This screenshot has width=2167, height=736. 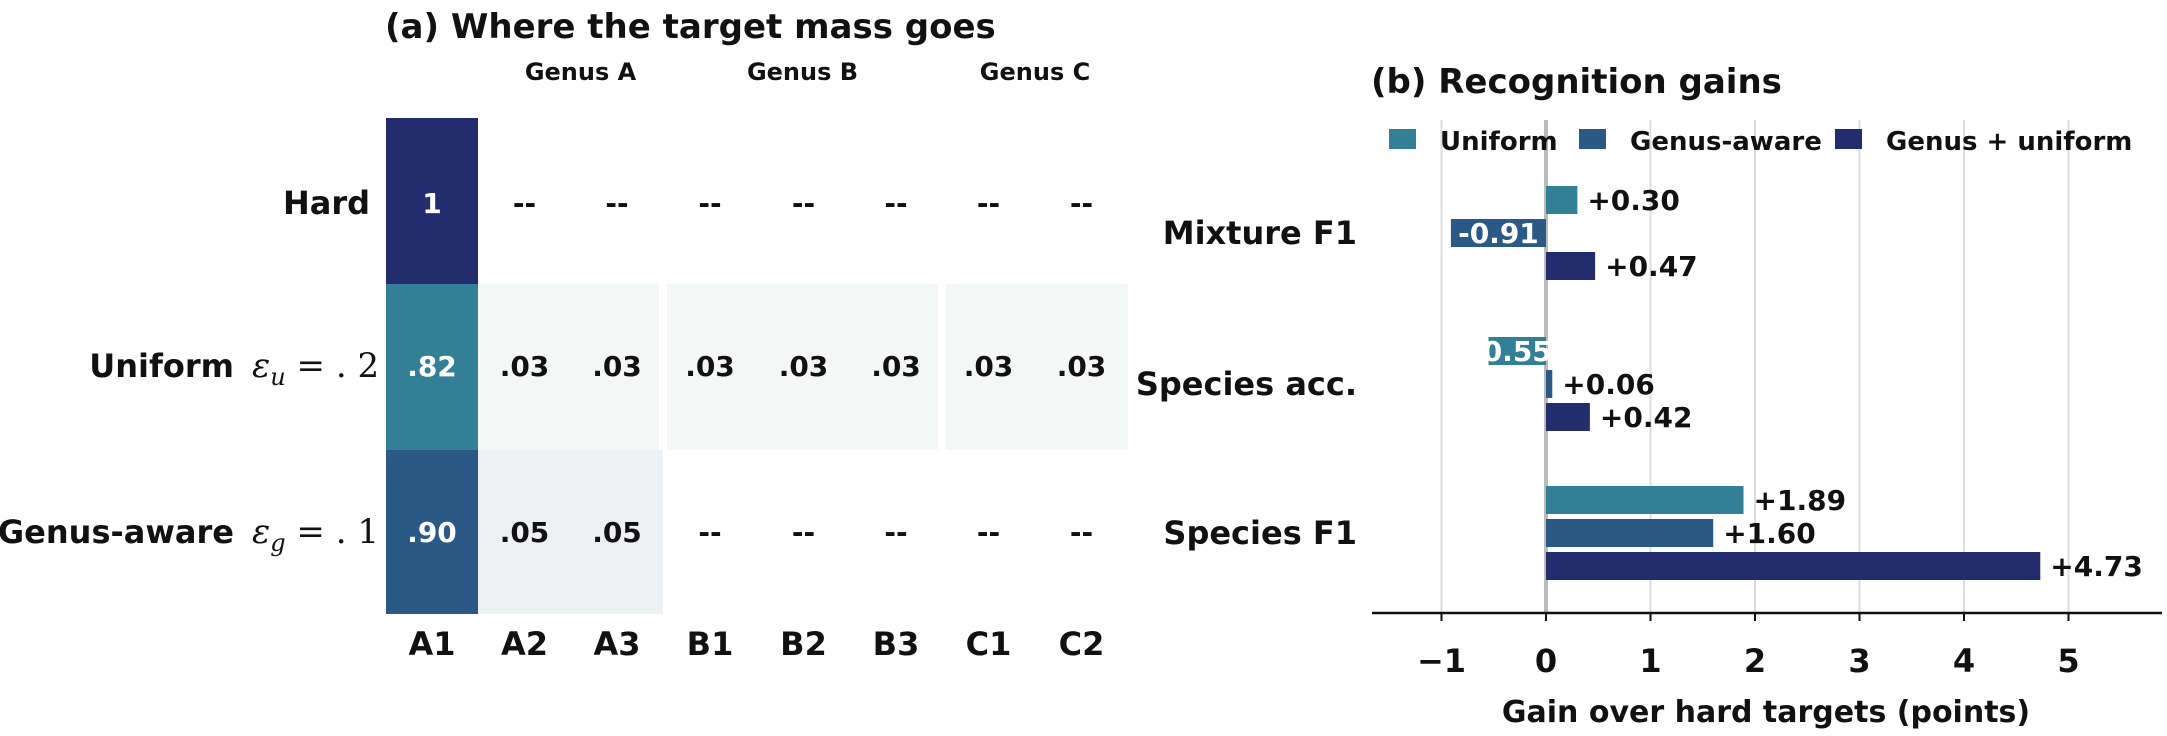 I want to click on cell-value-genus-aware-a1: .90, so click(x=432, y=532).